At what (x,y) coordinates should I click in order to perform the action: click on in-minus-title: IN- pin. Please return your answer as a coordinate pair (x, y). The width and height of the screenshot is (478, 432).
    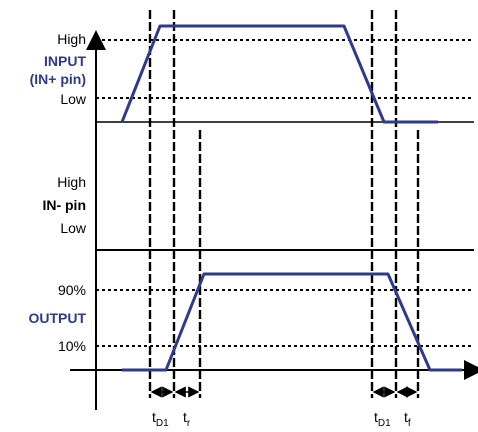
    Looking at the image, I should click on (64, 205).